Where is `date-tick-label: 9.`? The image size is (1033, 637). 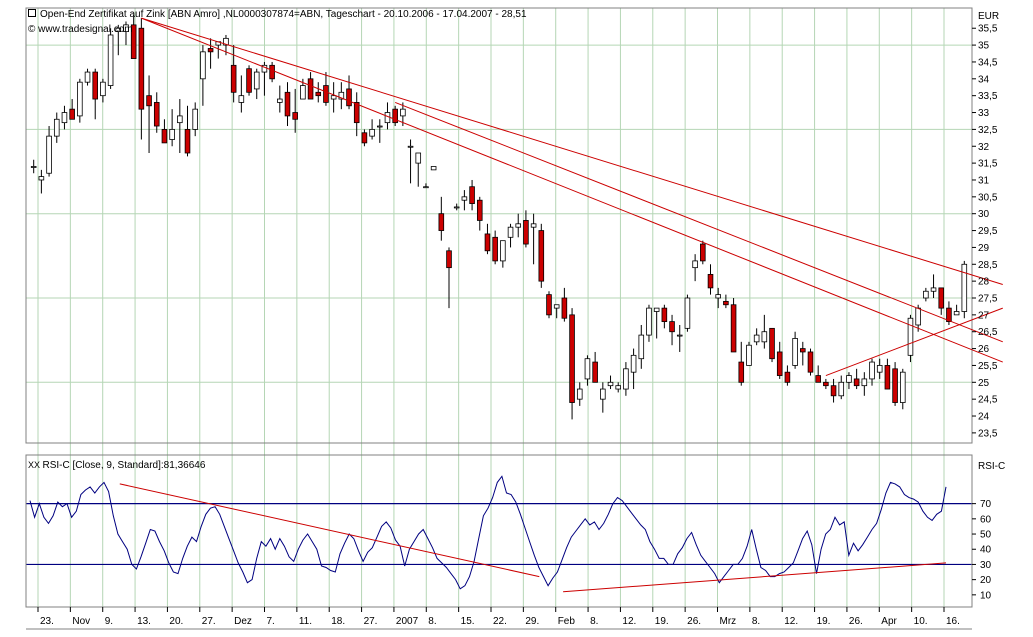
date-tick-label: 9. is located at coordinates (109, 621).